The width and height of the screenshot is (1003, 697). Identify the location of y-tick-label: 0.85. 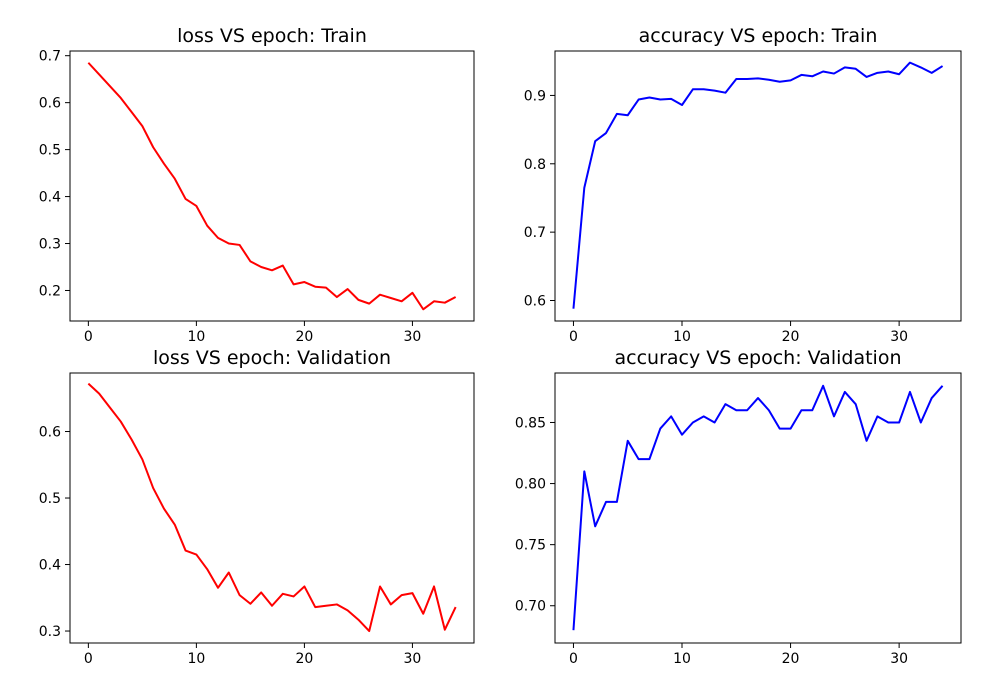
(530, 423).